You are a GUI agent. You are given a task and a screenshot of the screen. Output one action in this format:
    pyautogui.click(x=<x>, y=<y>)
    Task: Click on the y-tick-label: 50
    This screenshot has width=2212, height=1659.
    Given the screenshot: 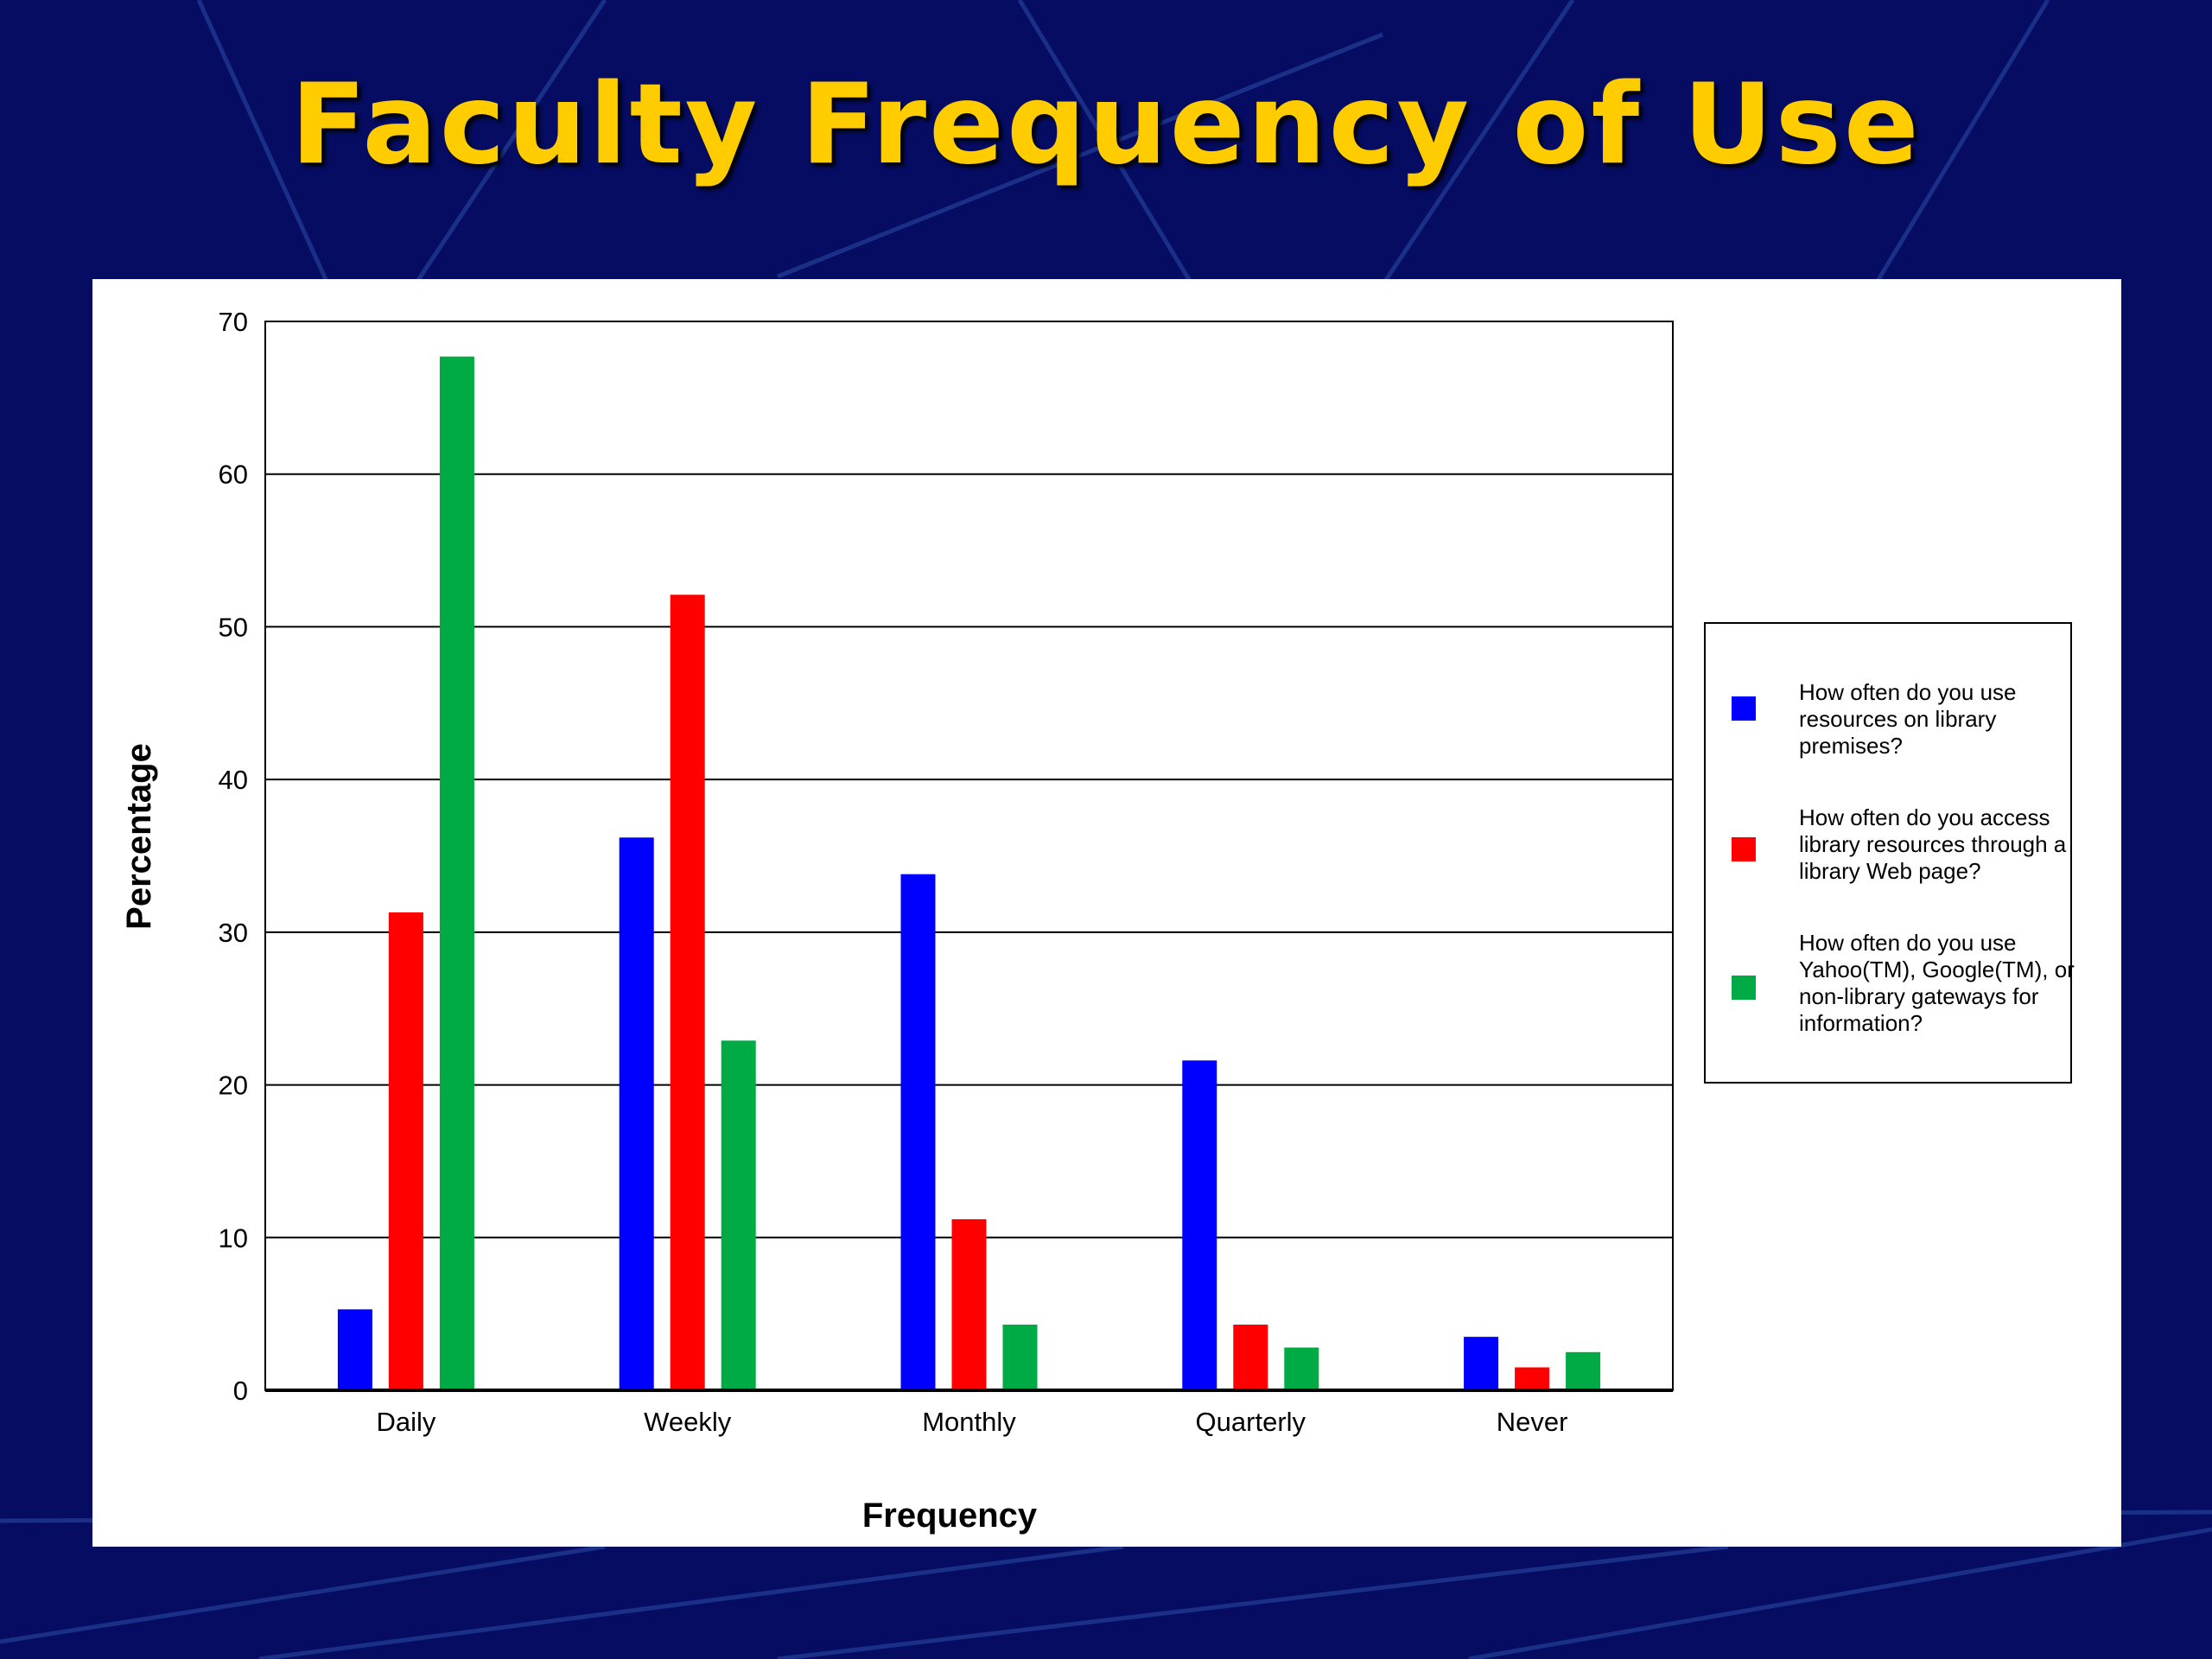 What is the action you would take?
    pyautogui.click(x=233, y=627)
    